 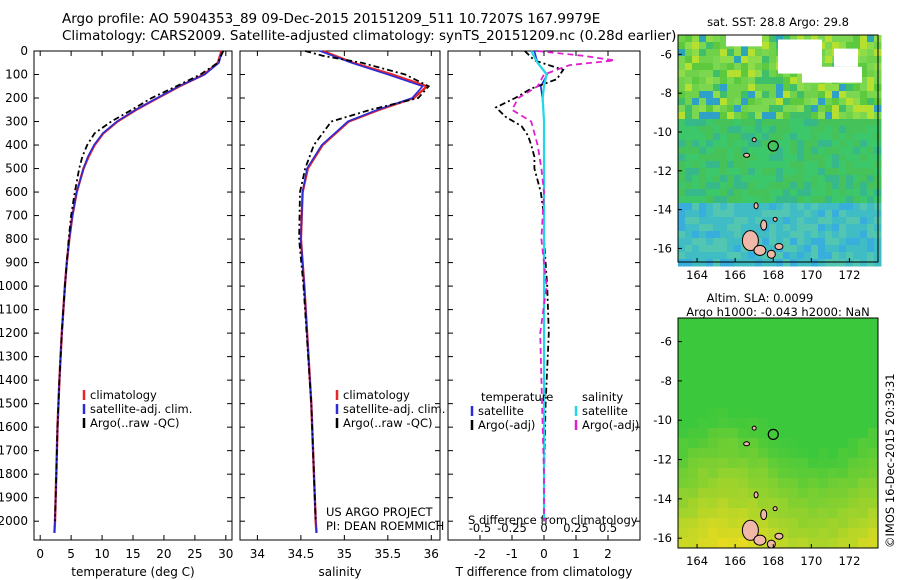 I want to click on map-x-tick-label: 168, so click(x=773, y=275).